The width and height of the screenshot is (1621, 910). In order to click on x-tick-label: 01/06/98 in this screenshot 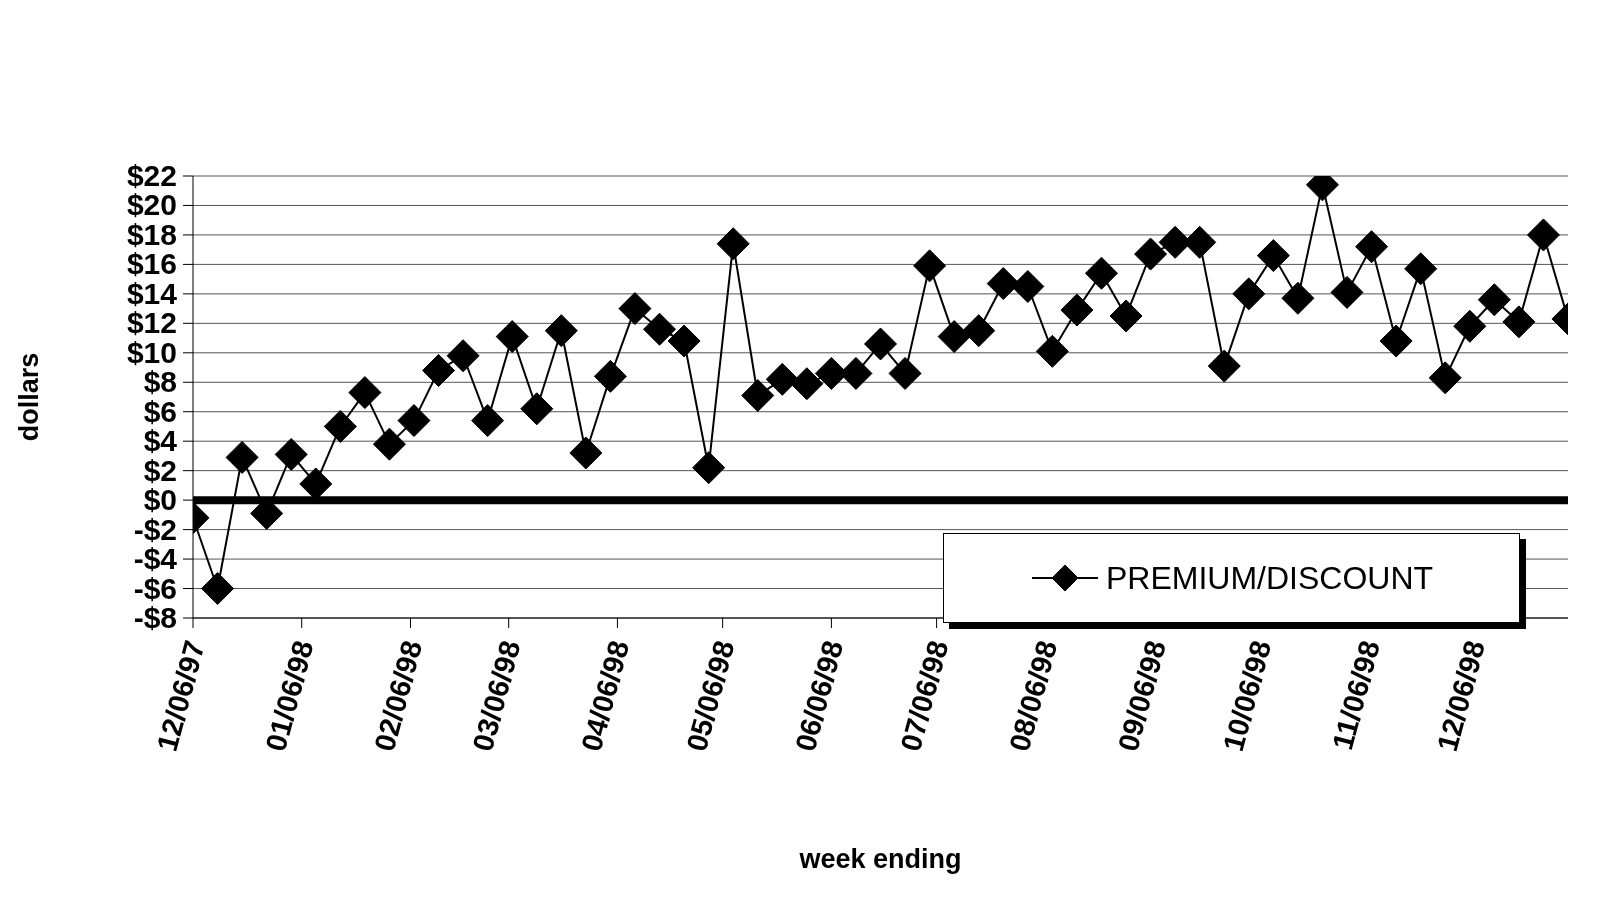, I will do `click(289, 696)`.